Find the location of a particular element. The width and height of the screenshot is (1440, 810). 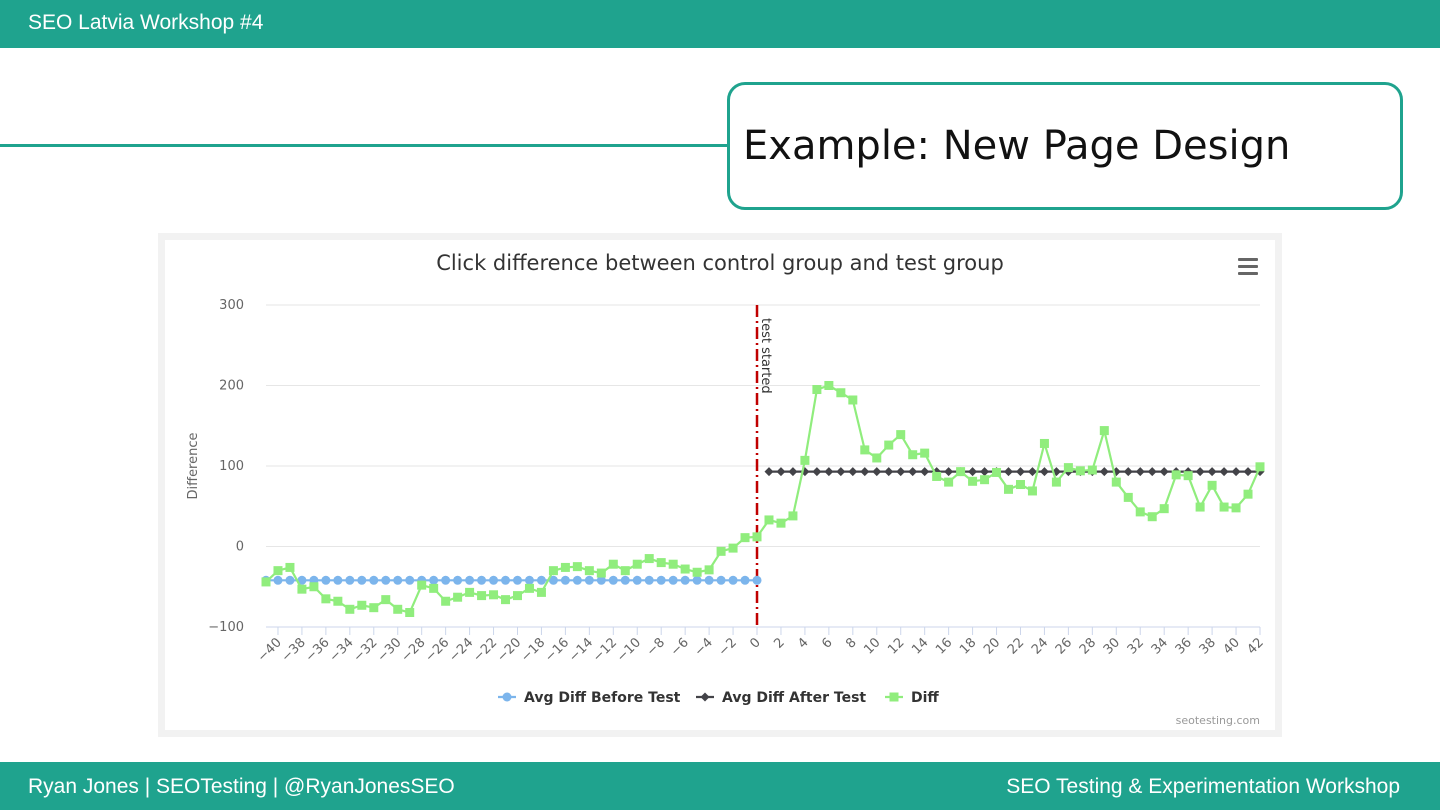

legend-item-avg-diff-before-test: Avg Diff Before Test is located at coordinates (589, 698).